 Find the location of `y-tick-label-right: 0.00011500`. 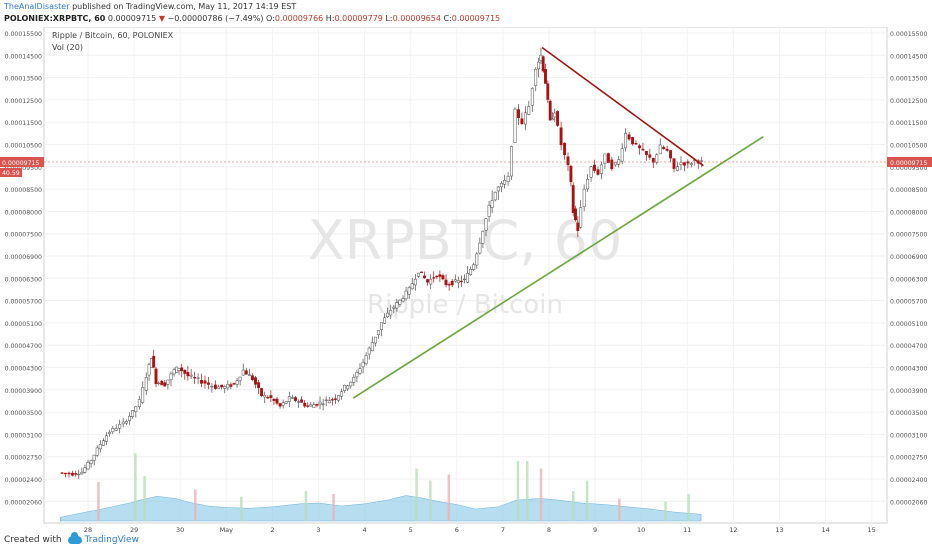

y-tick-label-right: 0.00011500 is located at coordinates (908, 123).